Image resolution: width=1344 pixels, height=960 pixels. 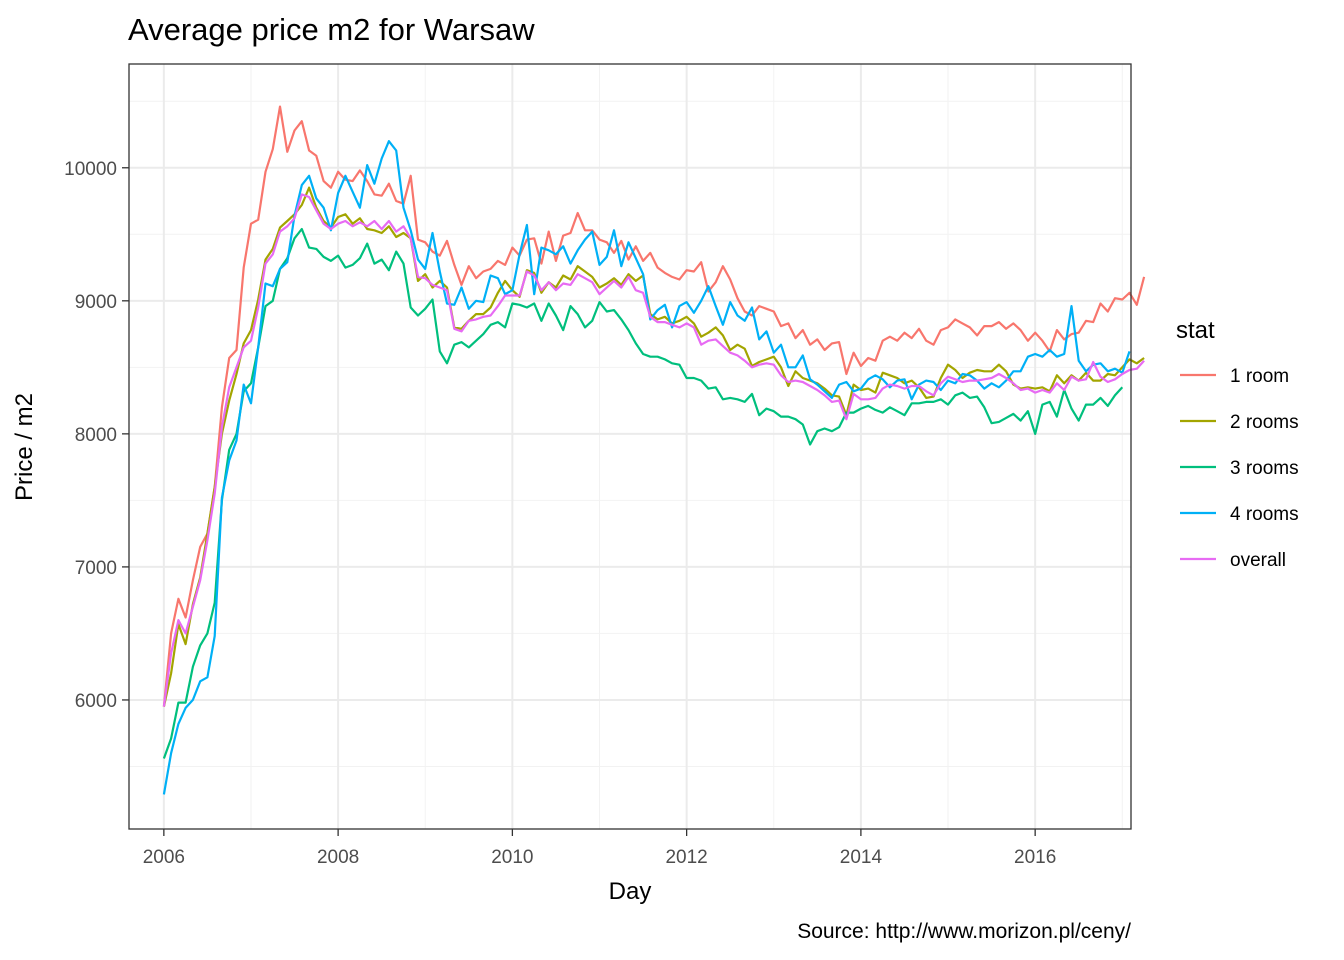 What do you see at coordinates (331, 29) in the screenshot?
I see `chart-title: Average price m2 for Warsaw` at bounding box center [331, 29].